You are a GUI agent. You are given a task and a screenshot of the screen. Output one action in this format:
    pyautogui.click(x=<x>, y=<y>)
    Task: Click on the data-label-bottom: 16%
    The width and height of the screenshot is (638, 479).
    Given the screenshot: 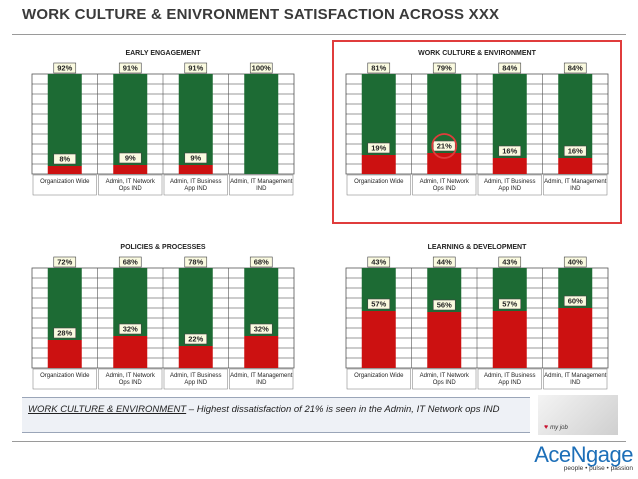 What is the action you would take?
    pyautogui.click(x=575, y=151)
    